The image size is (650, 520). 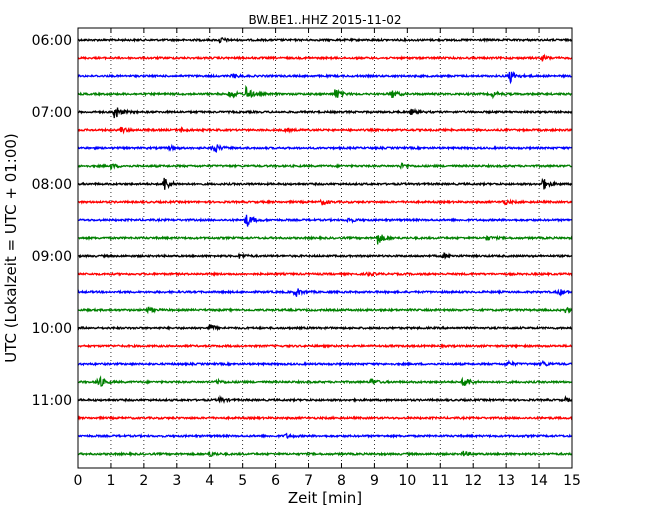 What do you see at coordinates (52, 113) in the screenshot?
I see `y-tick-label: 07:00` at bounding box center [52, 113].